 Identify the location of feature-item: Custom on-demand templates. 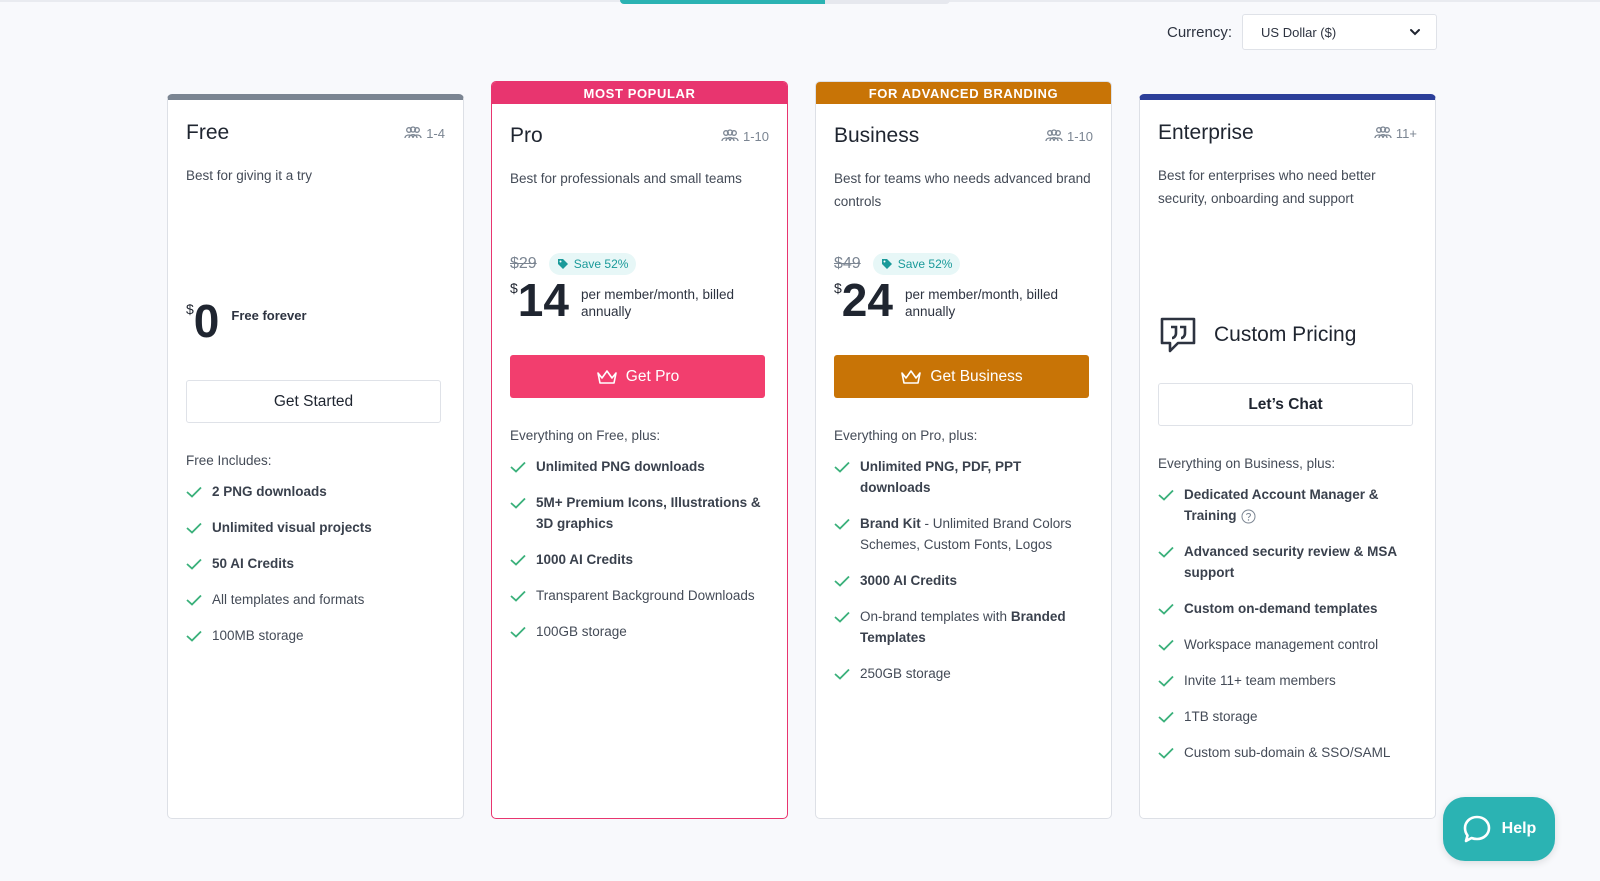
(1287, 608).